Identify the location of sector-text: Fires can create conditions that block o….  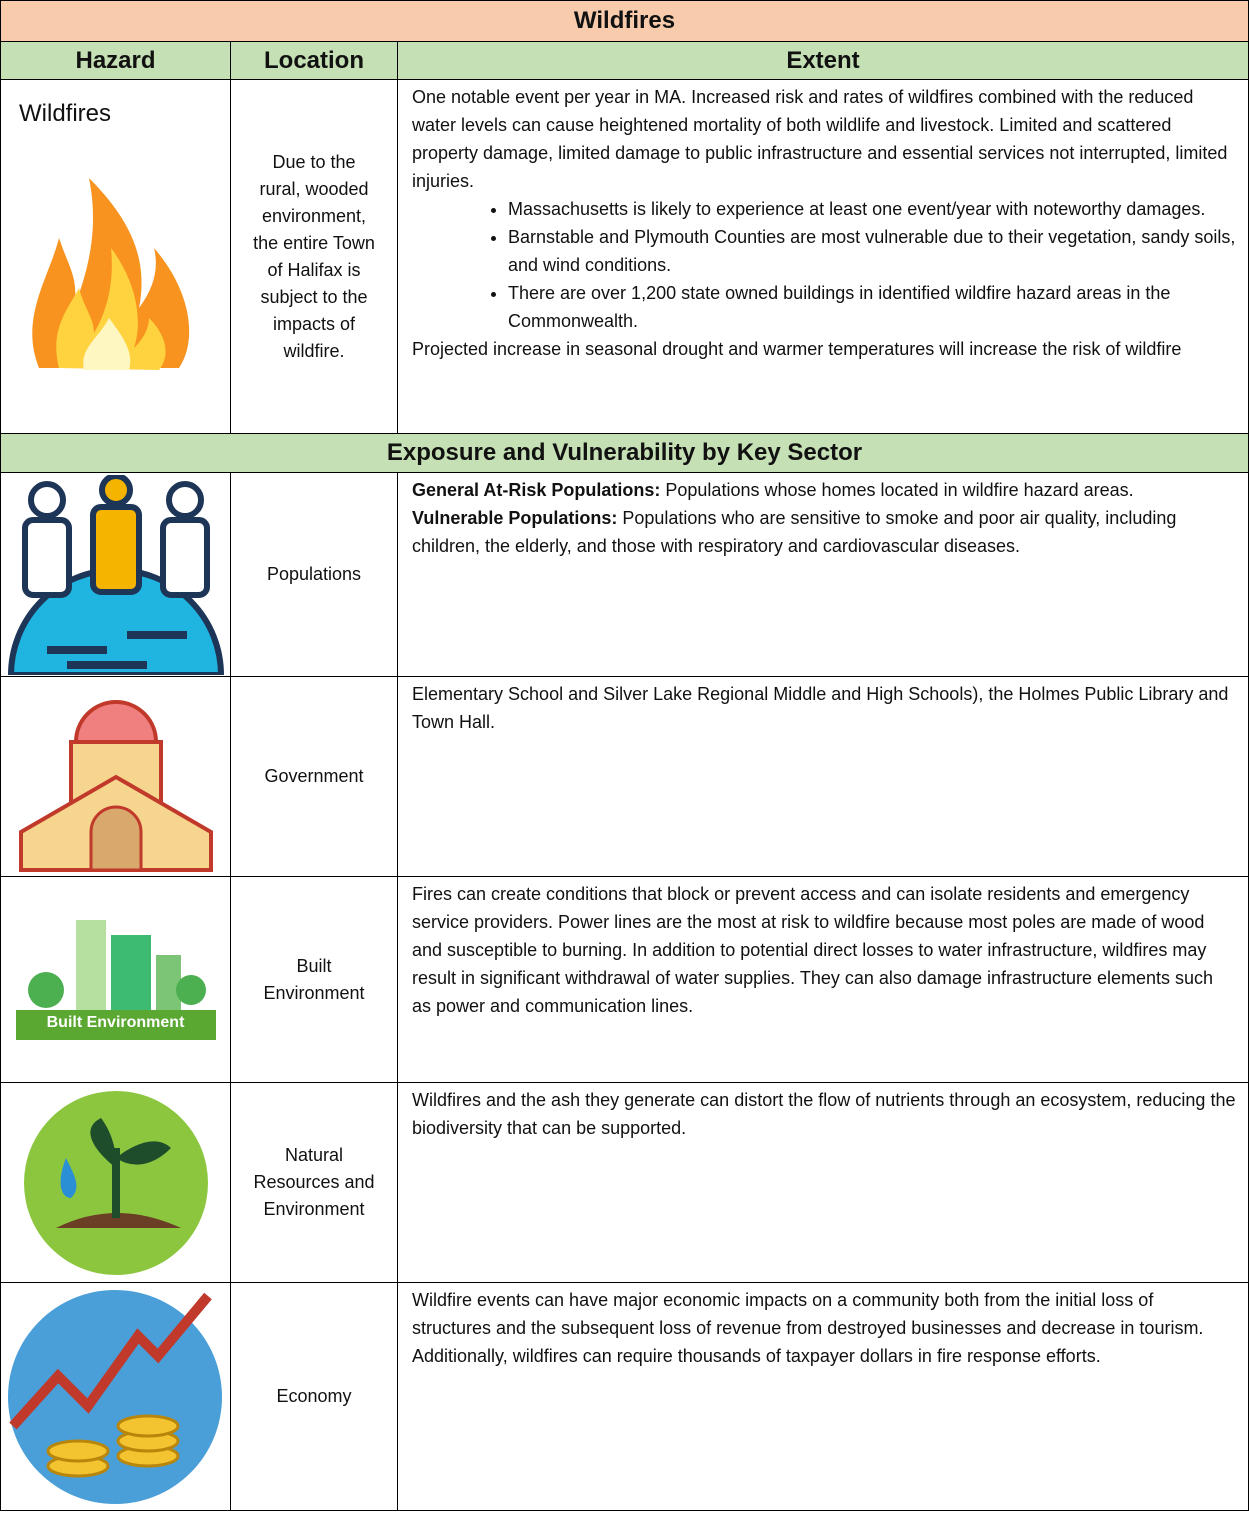
(823, 979).